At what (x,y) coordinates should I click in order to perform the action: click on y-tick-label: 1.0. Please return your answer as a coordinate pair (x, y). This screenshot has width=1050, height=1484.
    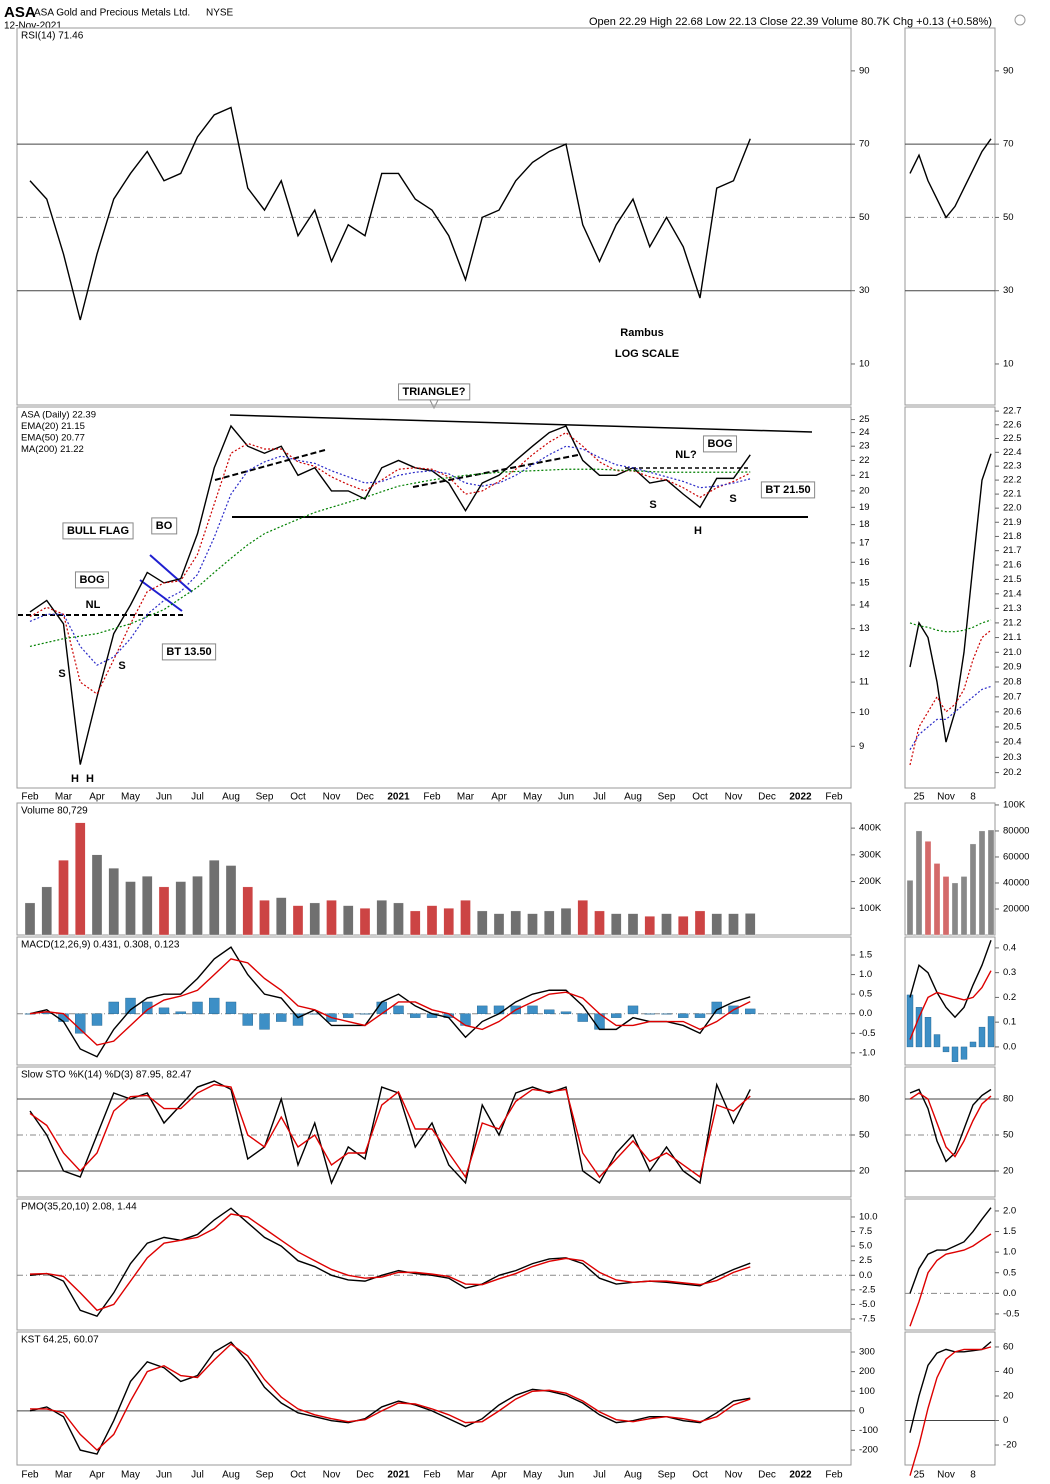
    Looking at the image, I should click on (865, 974).